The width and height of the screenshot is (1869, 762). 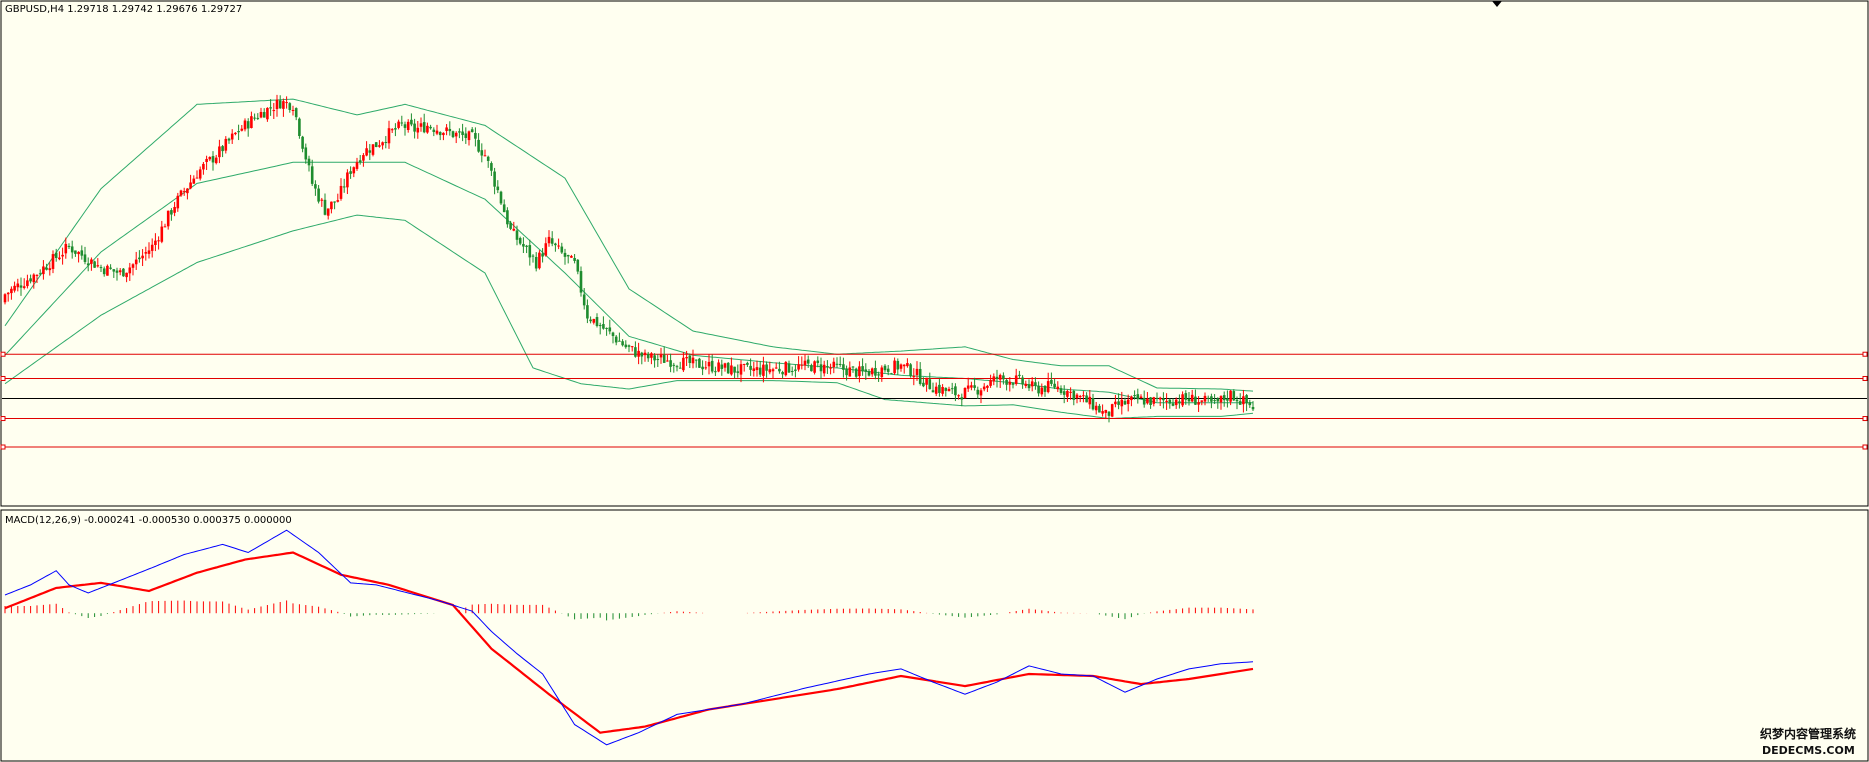 What do you see at coordinates (1808, 733) in the screenshot?
I see `watermark-line1: 织梦内容管理系统` at bounding box center [1808, 733].